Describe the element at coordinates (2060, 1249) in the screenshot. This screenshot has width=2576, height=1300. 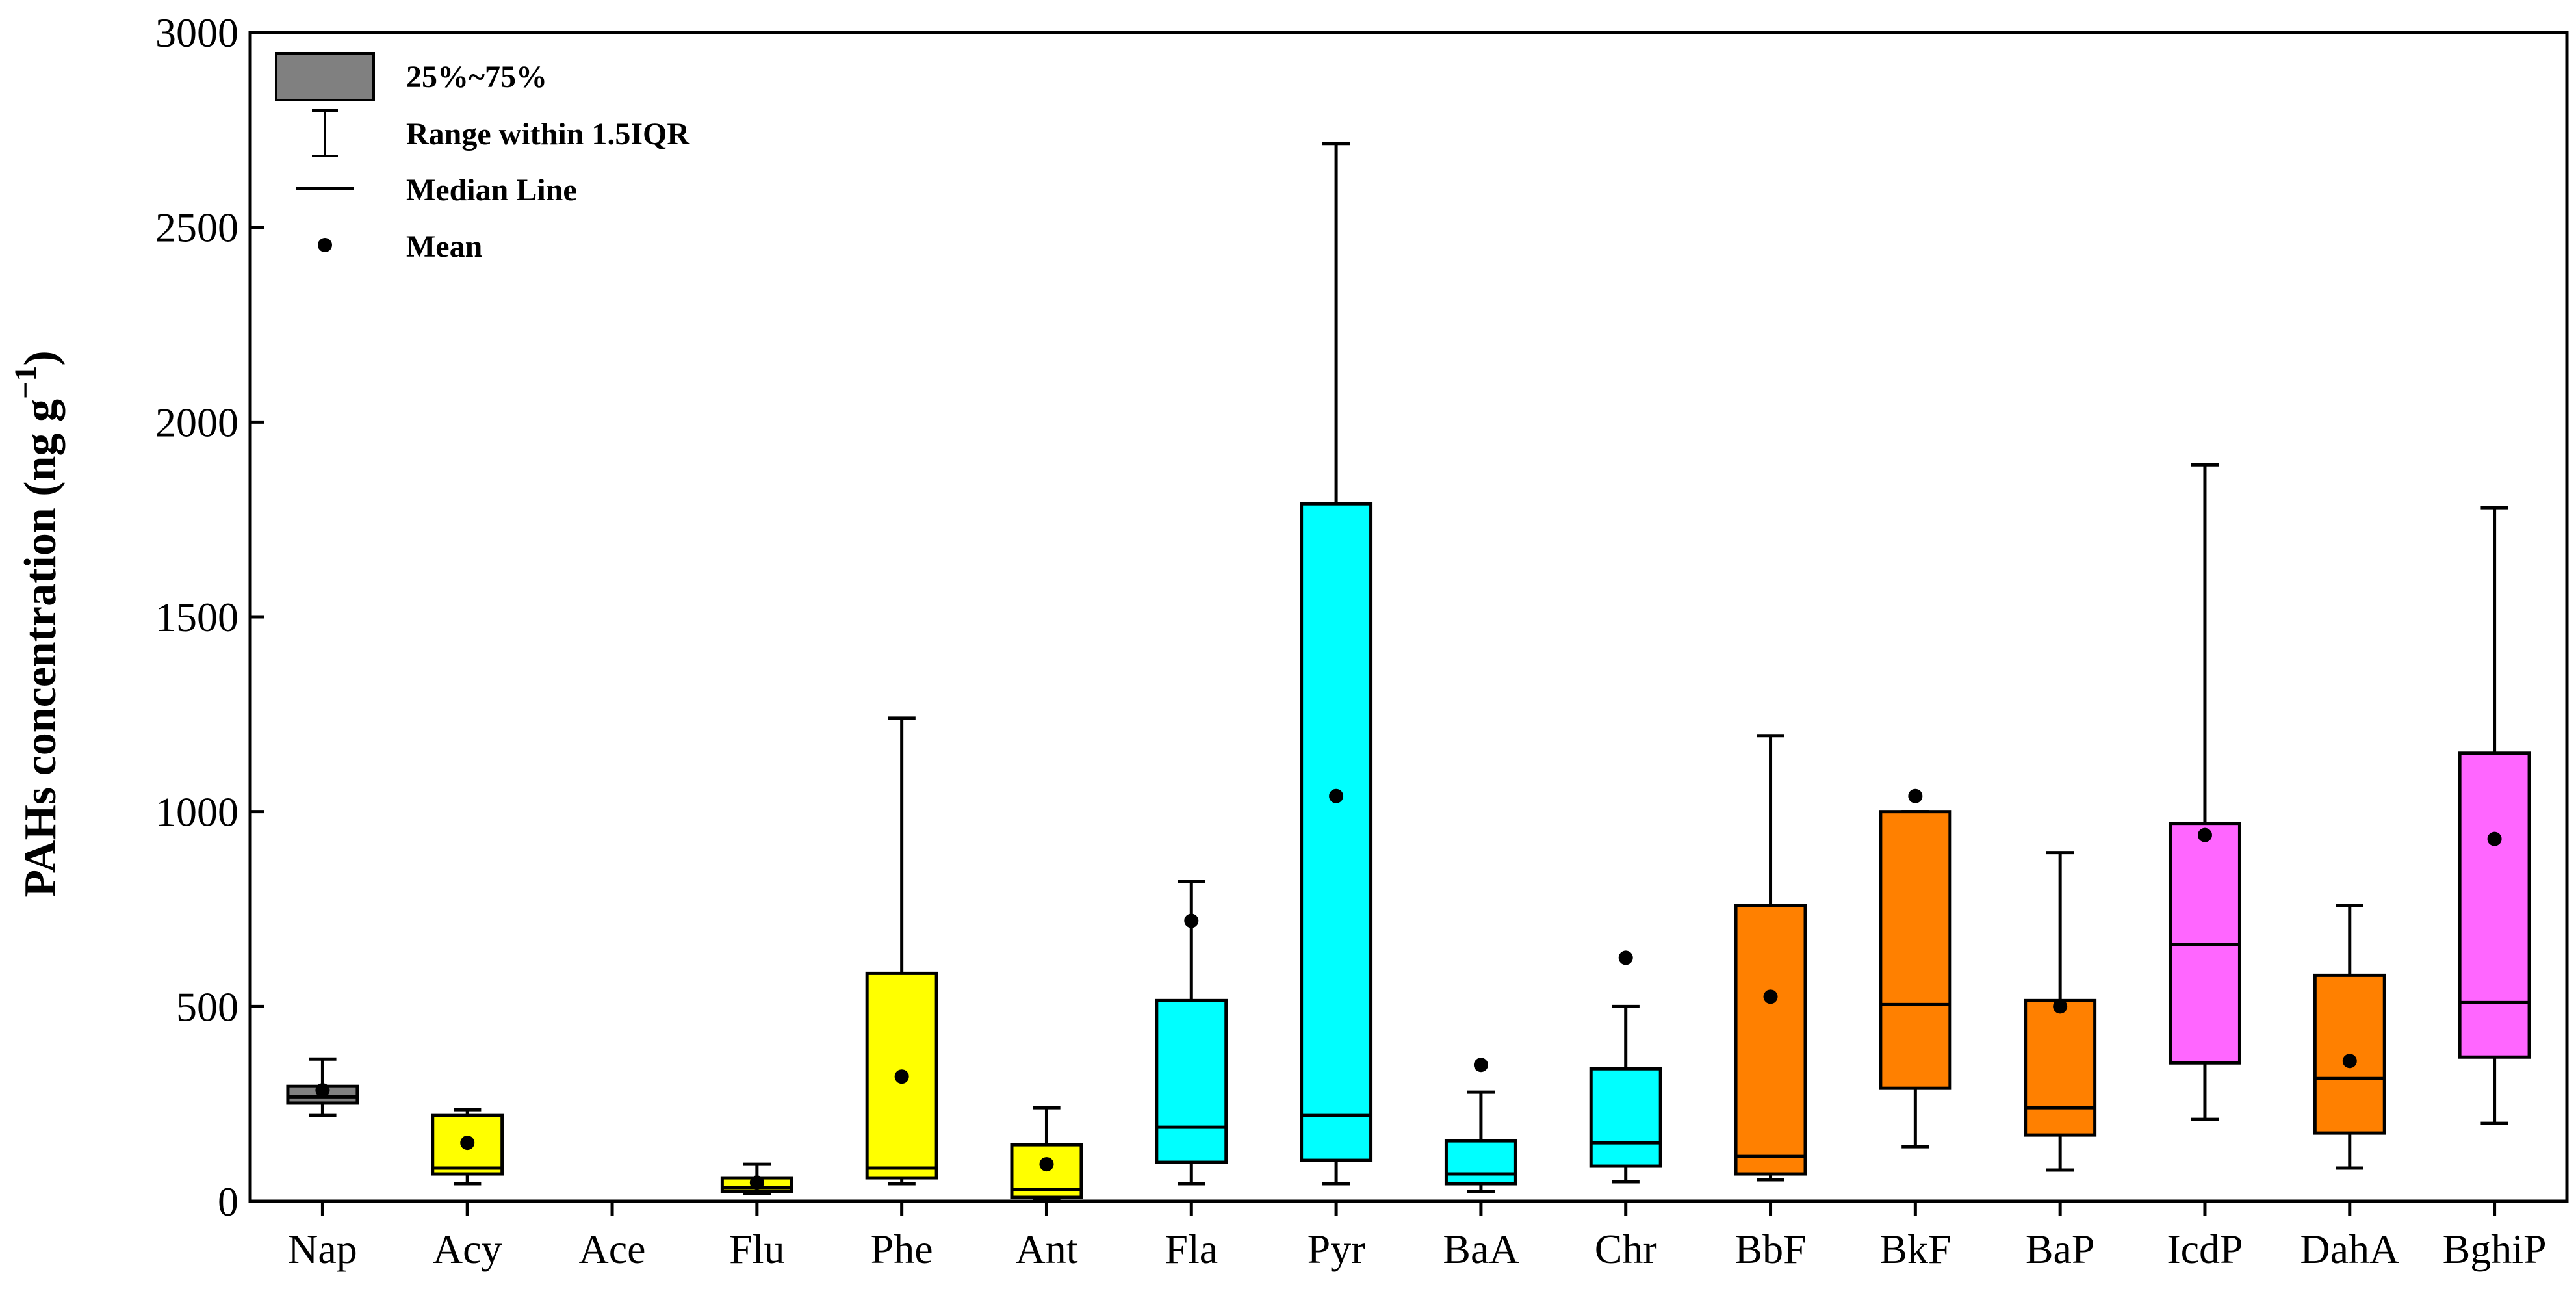
I see `x-tick-label: BaP` at that location.